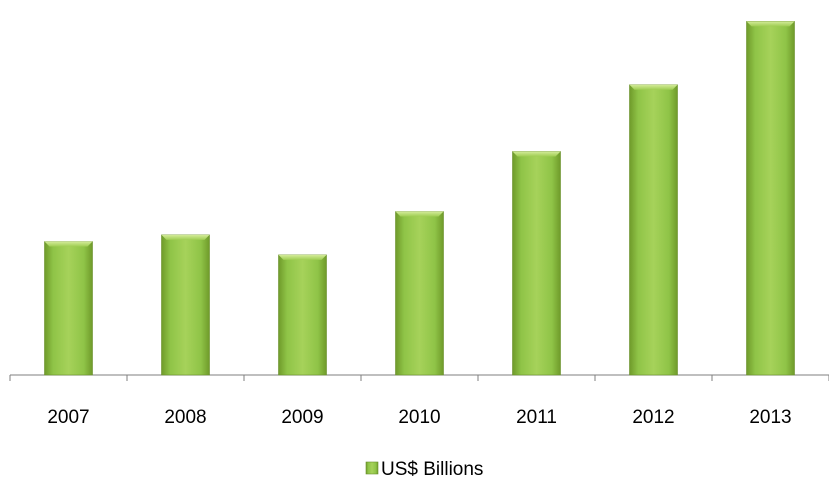 This screenshot has height=491, width=829. I want to click on bar-2010, so click(419, 293).